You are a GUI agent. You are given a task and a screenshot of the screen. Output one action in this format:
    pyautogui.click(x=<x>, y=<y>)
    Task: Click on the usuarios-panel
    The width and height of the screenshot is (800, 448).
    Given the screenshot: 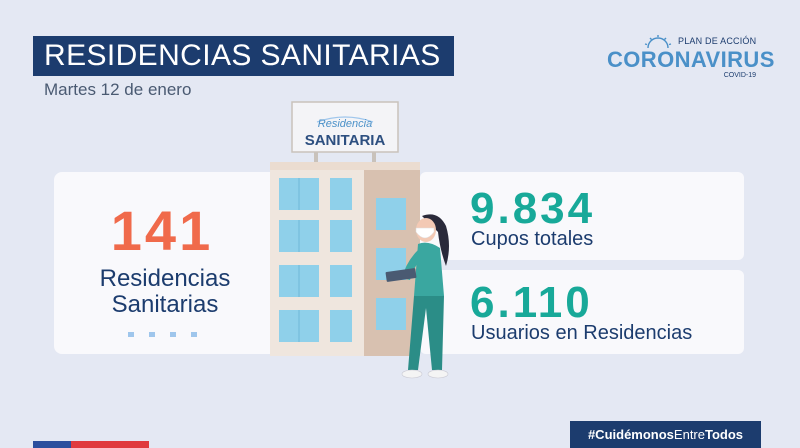 What is the action you would take?
    pyautogui.click(x=582, y=312)
    